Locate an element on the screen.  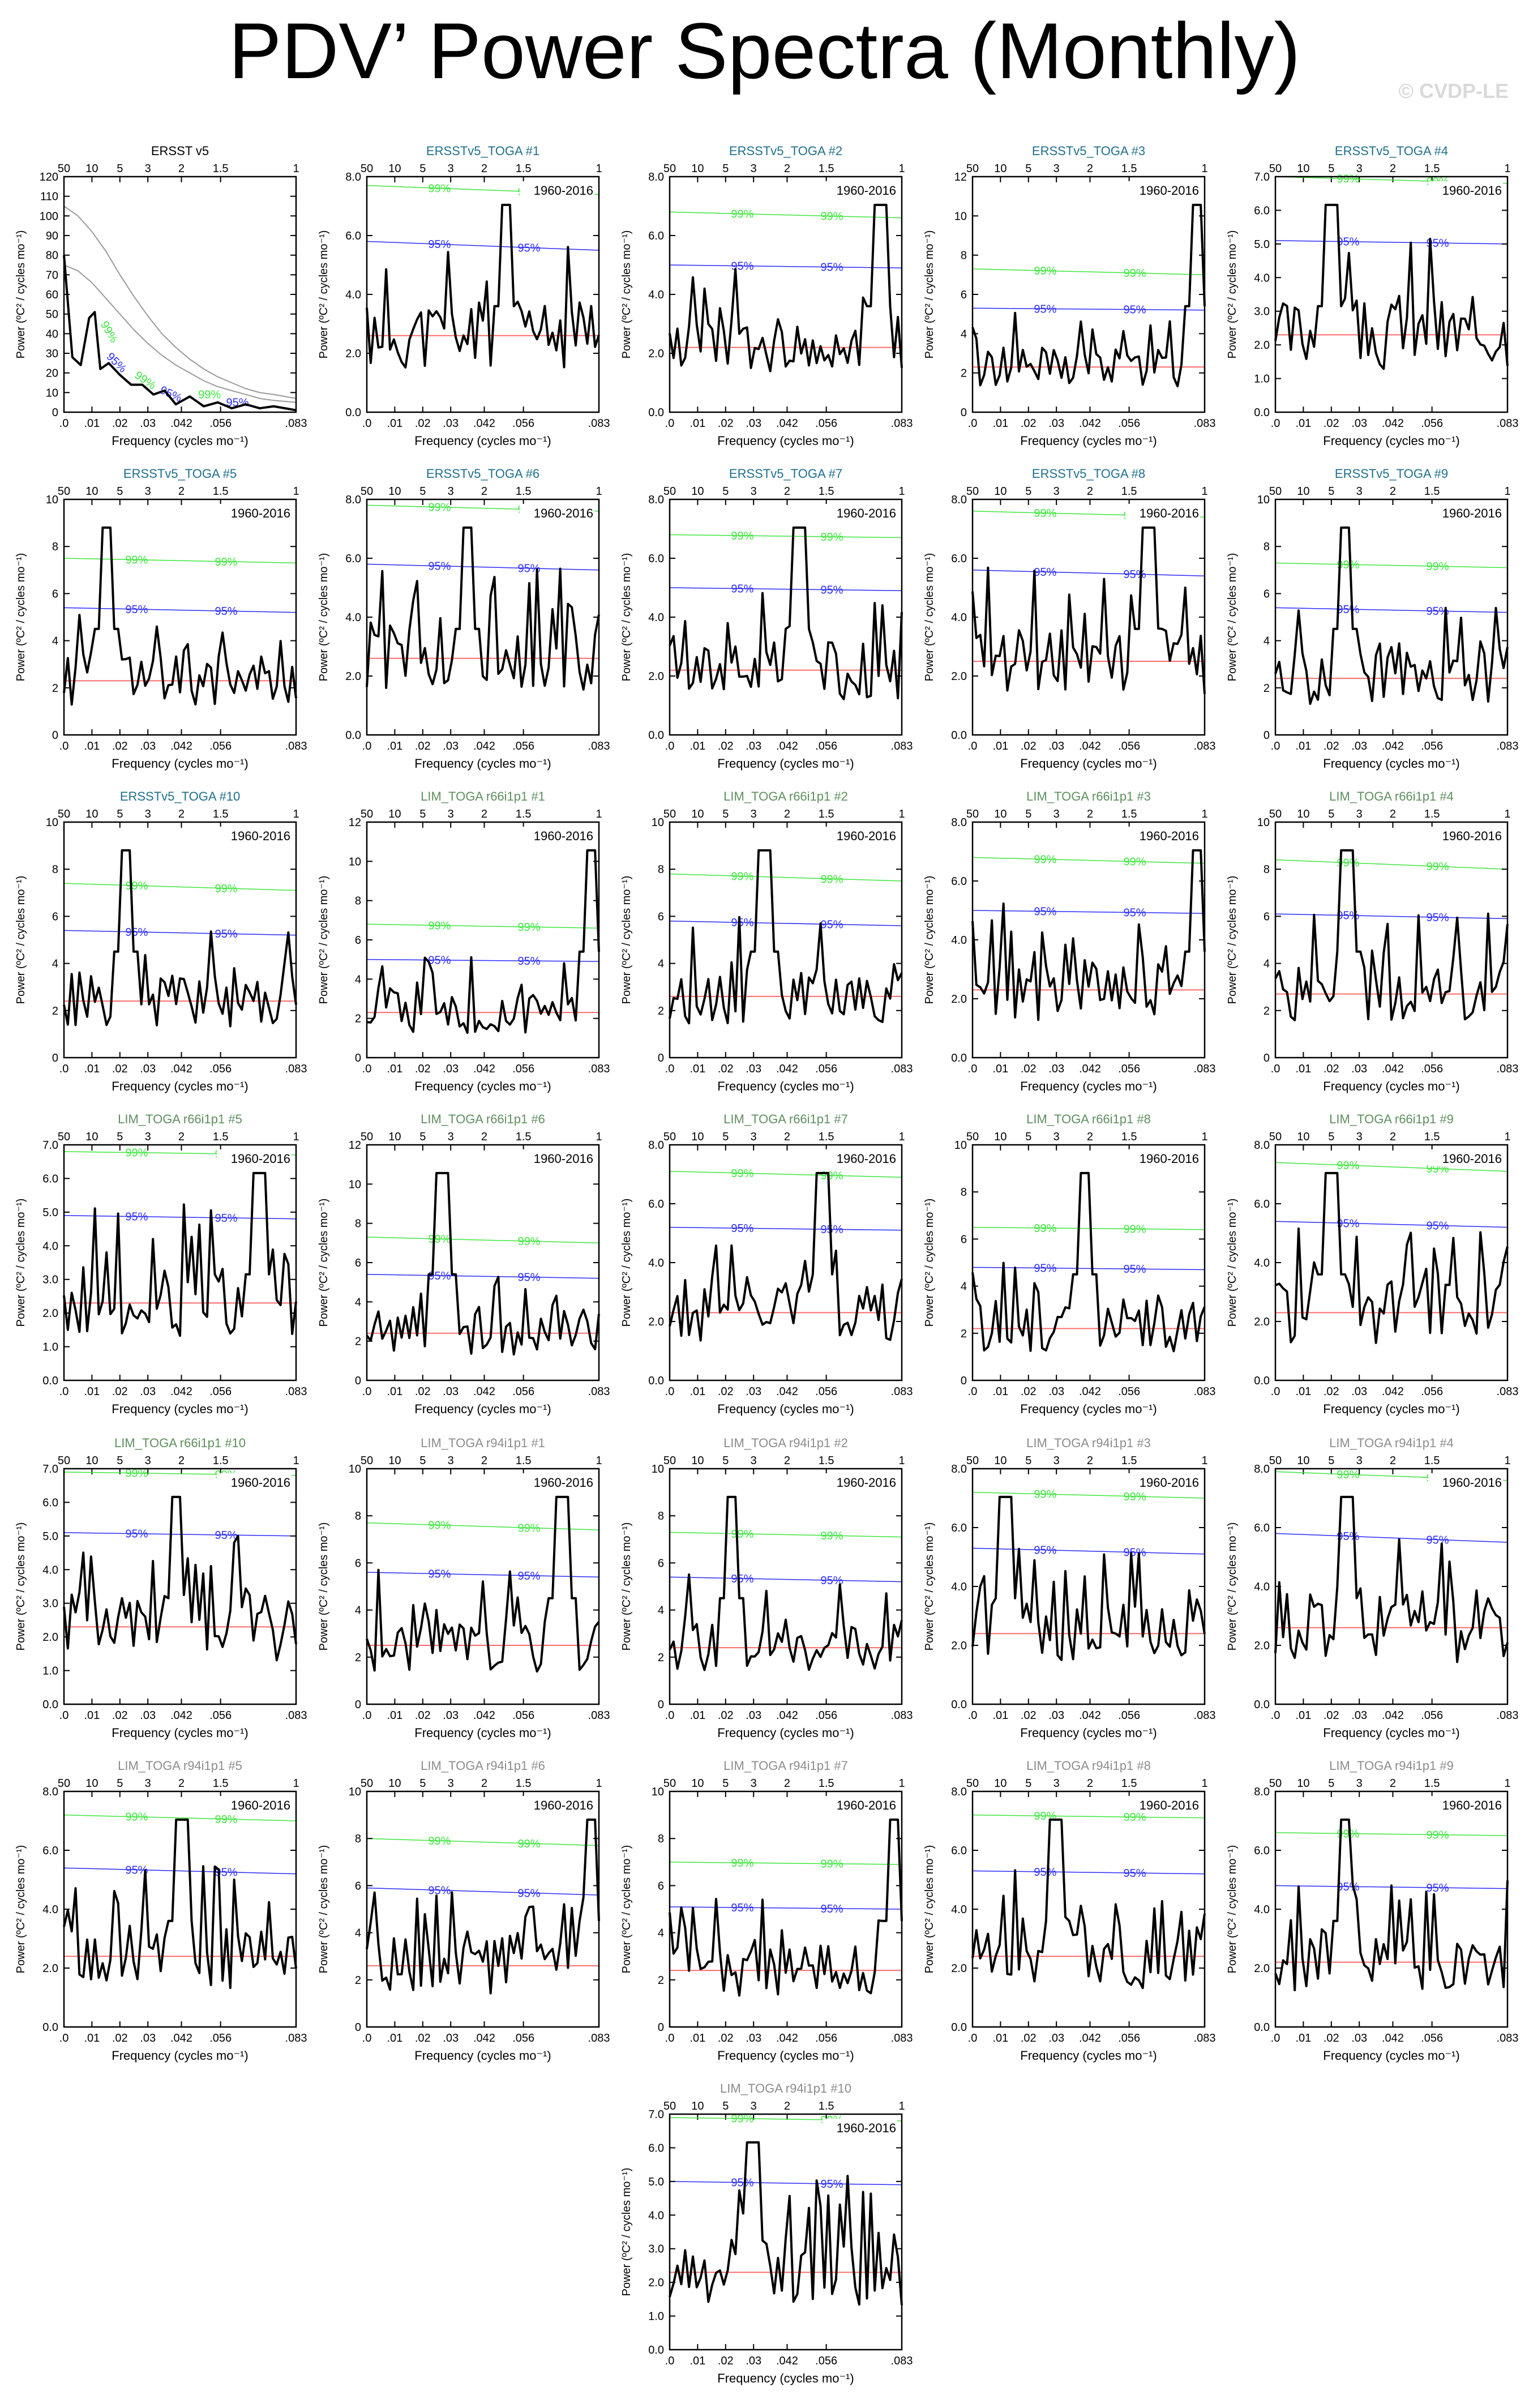
panel-title: LIM_TOGA r66i1p1 #1 is located at coordinates (483, 796).